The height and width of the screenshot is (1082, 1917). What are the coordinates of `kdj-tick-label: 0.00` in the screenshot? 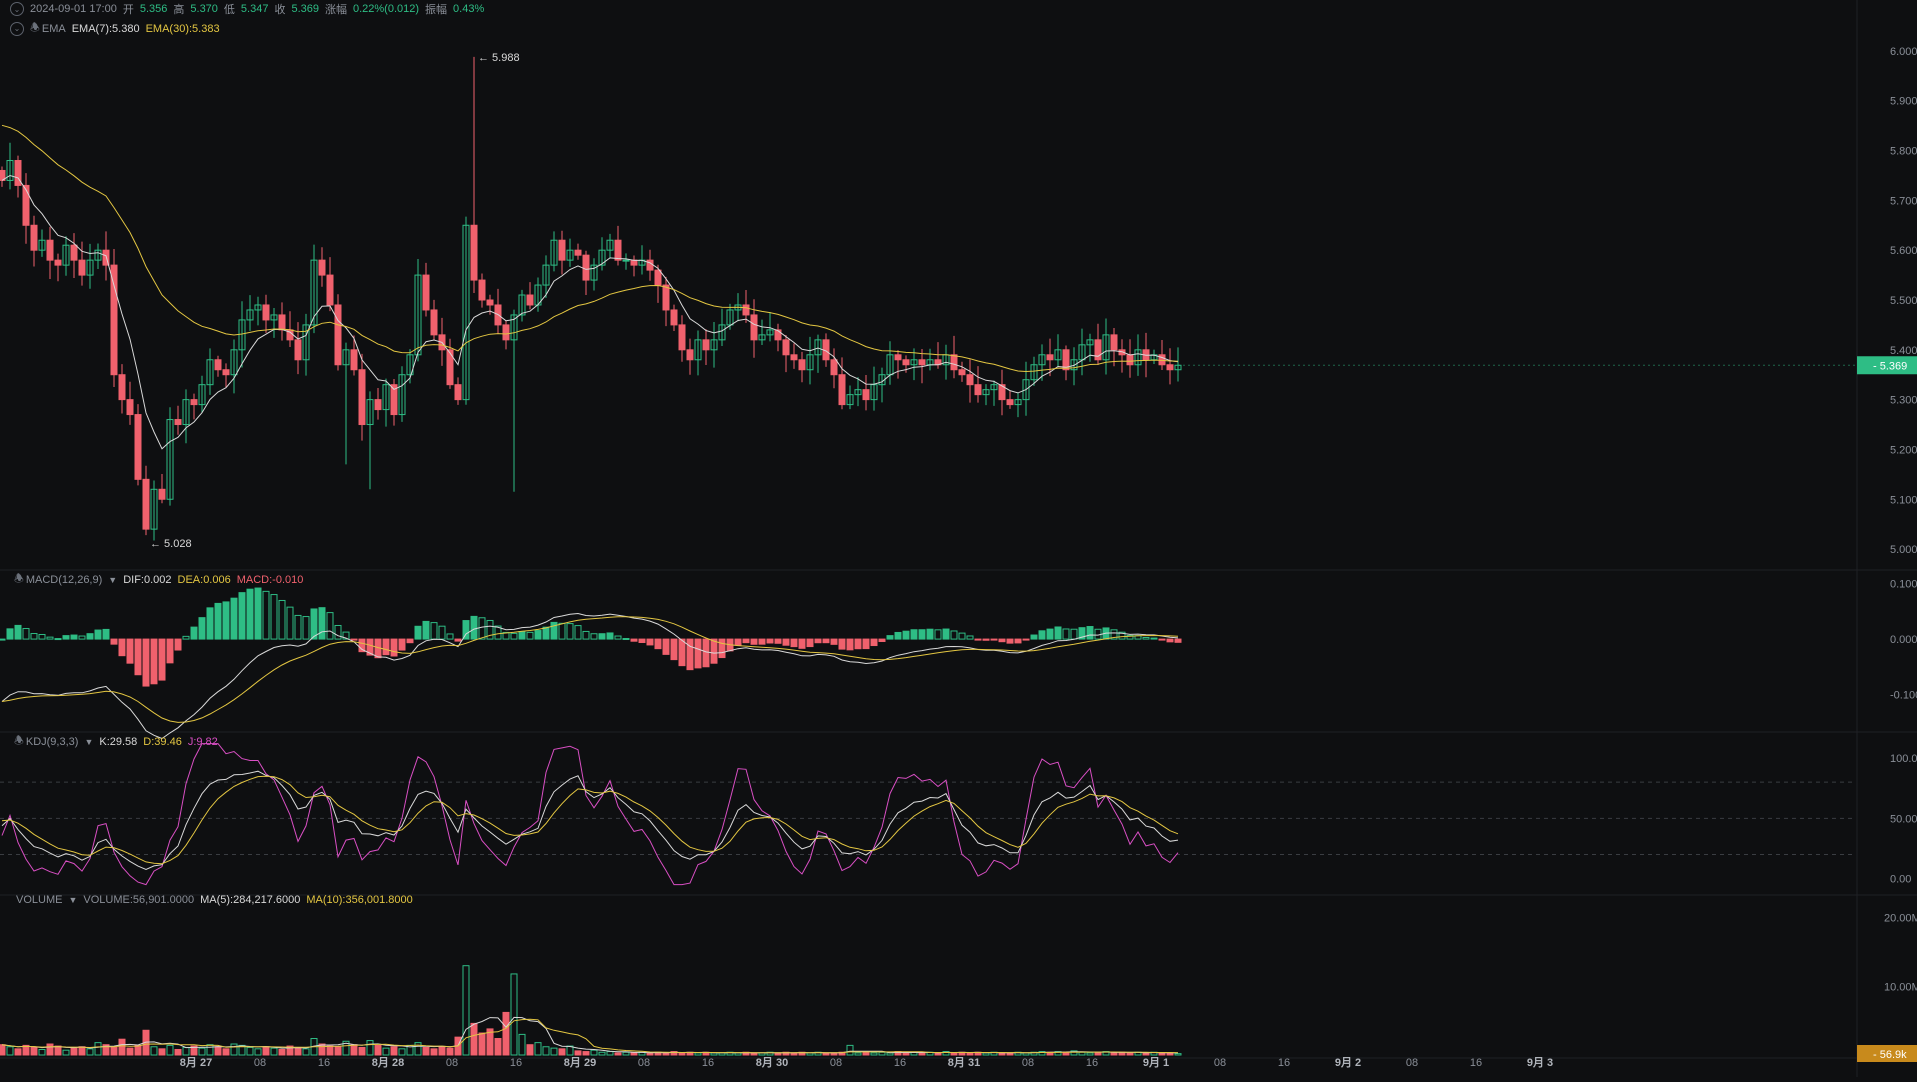 It's located at (1900, 880).